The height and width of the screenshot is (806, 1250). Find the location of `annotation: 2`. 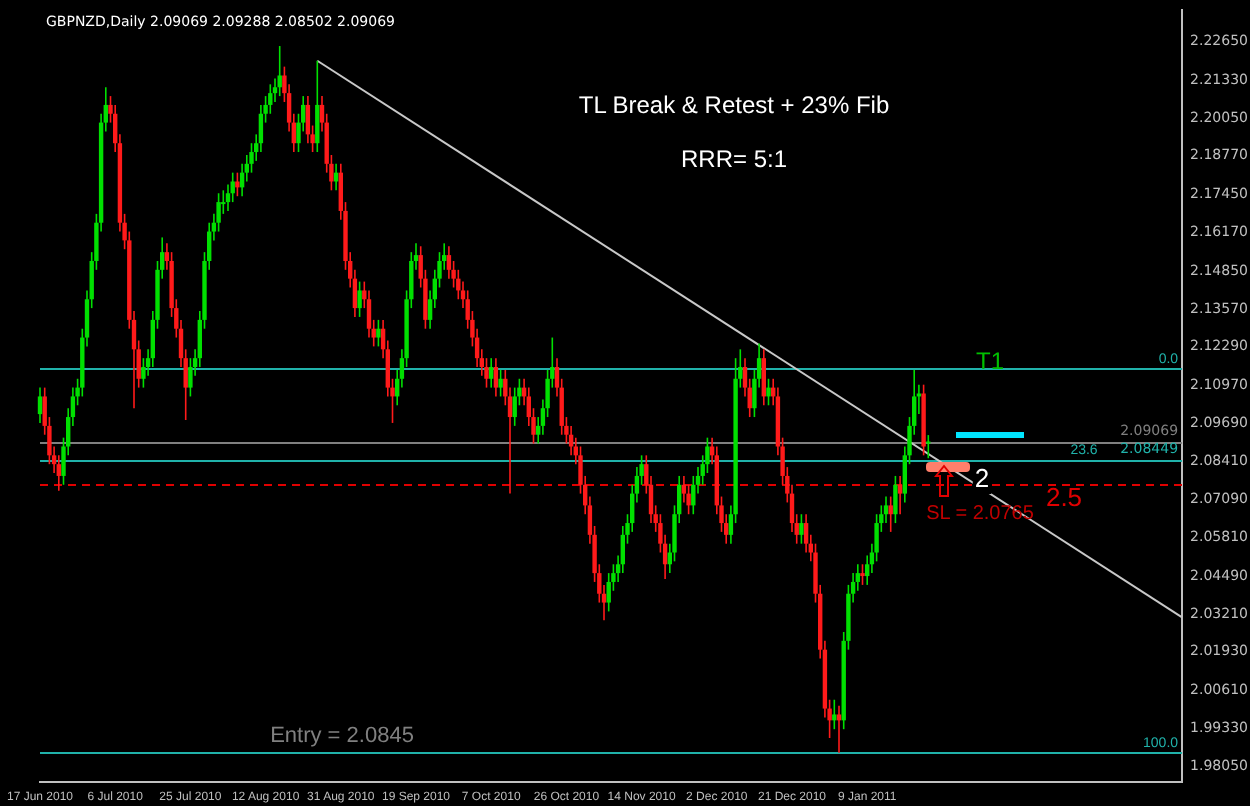

annotation: 2 is located at coordinates (982, 478).